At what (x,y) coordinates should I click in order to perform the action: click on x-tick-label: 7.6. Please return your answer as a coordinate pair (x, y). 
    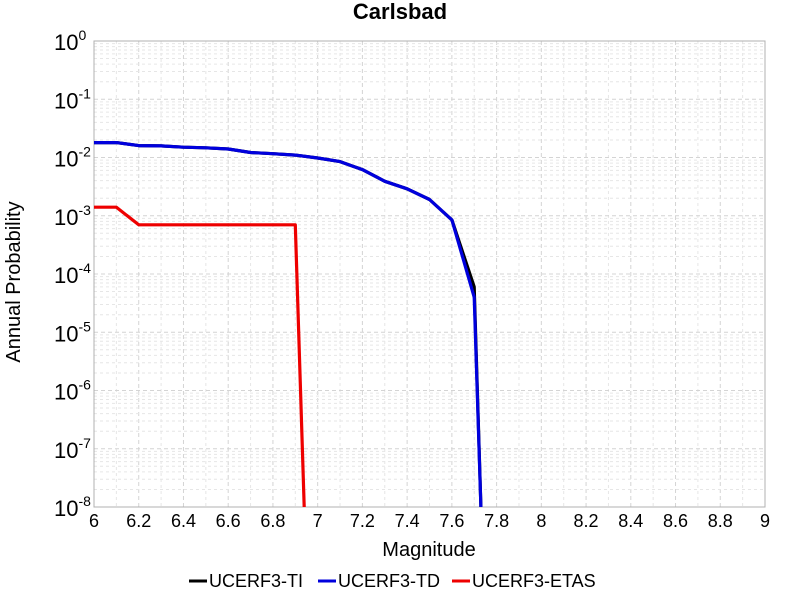
    Looking at the image, I should click on (451, 521).